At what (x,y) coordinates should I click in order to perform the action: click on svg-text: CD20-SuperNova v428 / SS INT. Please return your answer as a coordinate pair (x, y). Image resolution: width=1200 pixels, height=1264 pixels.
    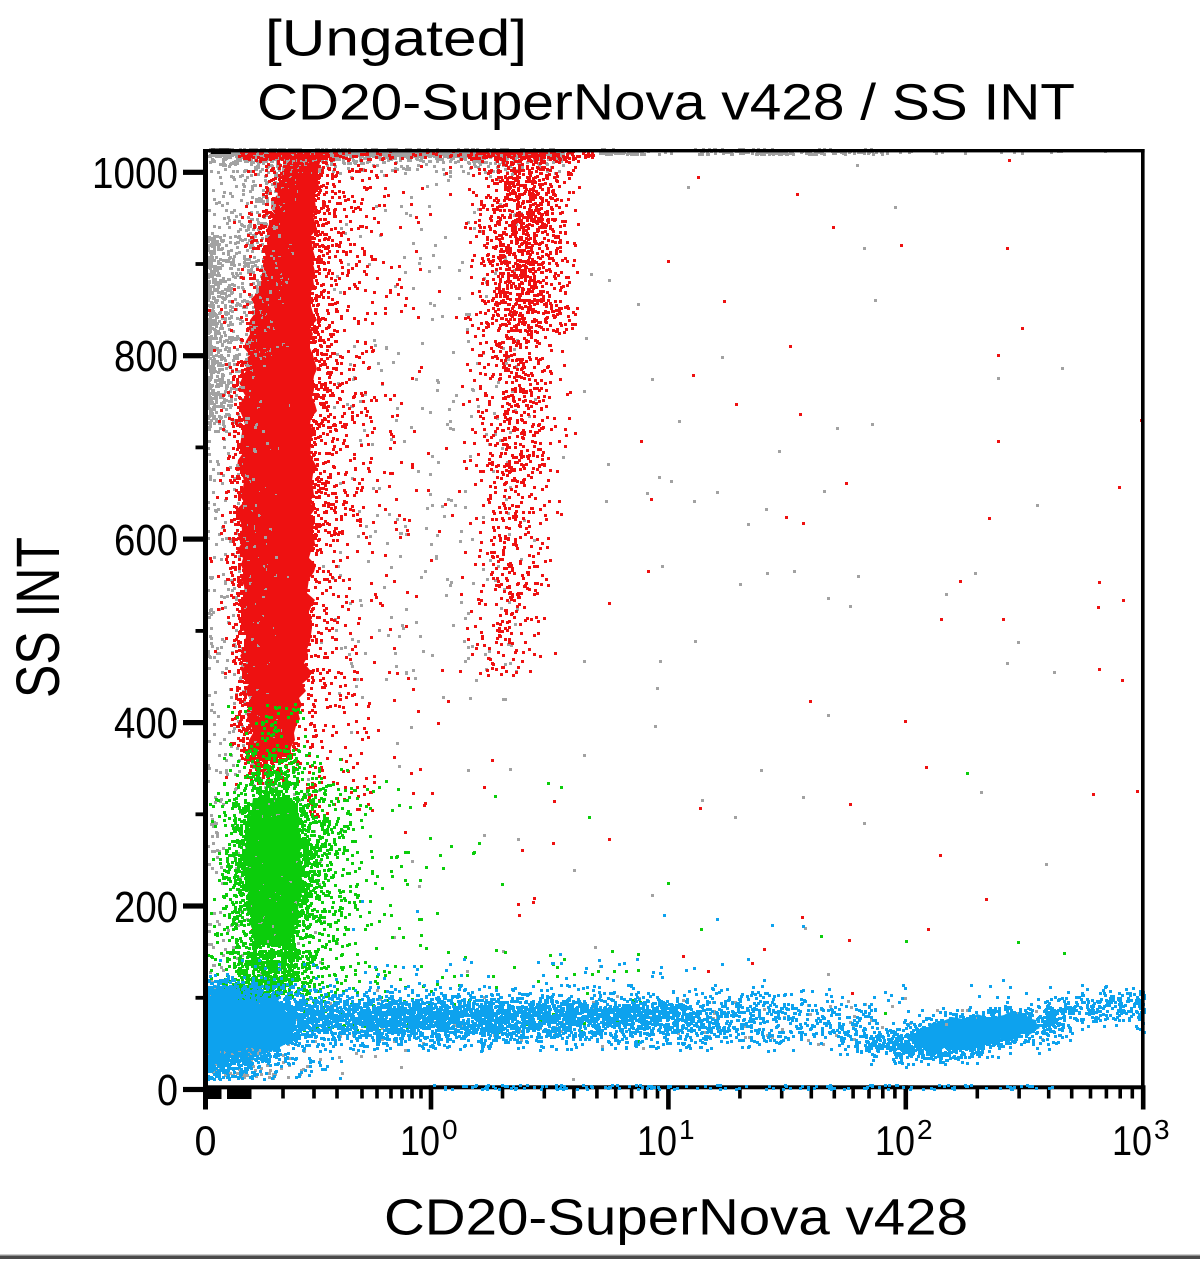
    Looking at the image, I should click on (666, 101).